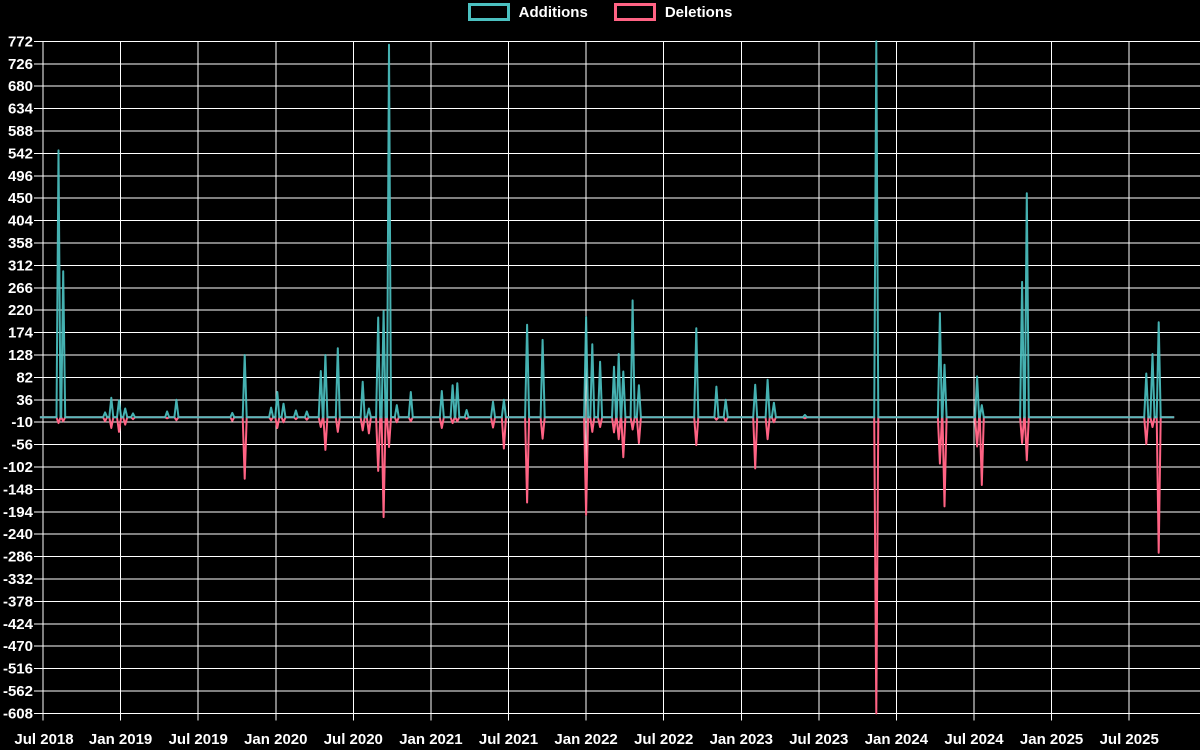 The width and height of the screenshot is (1200, 750). I want to click on y-tick-label: -148, so click(18, 489).